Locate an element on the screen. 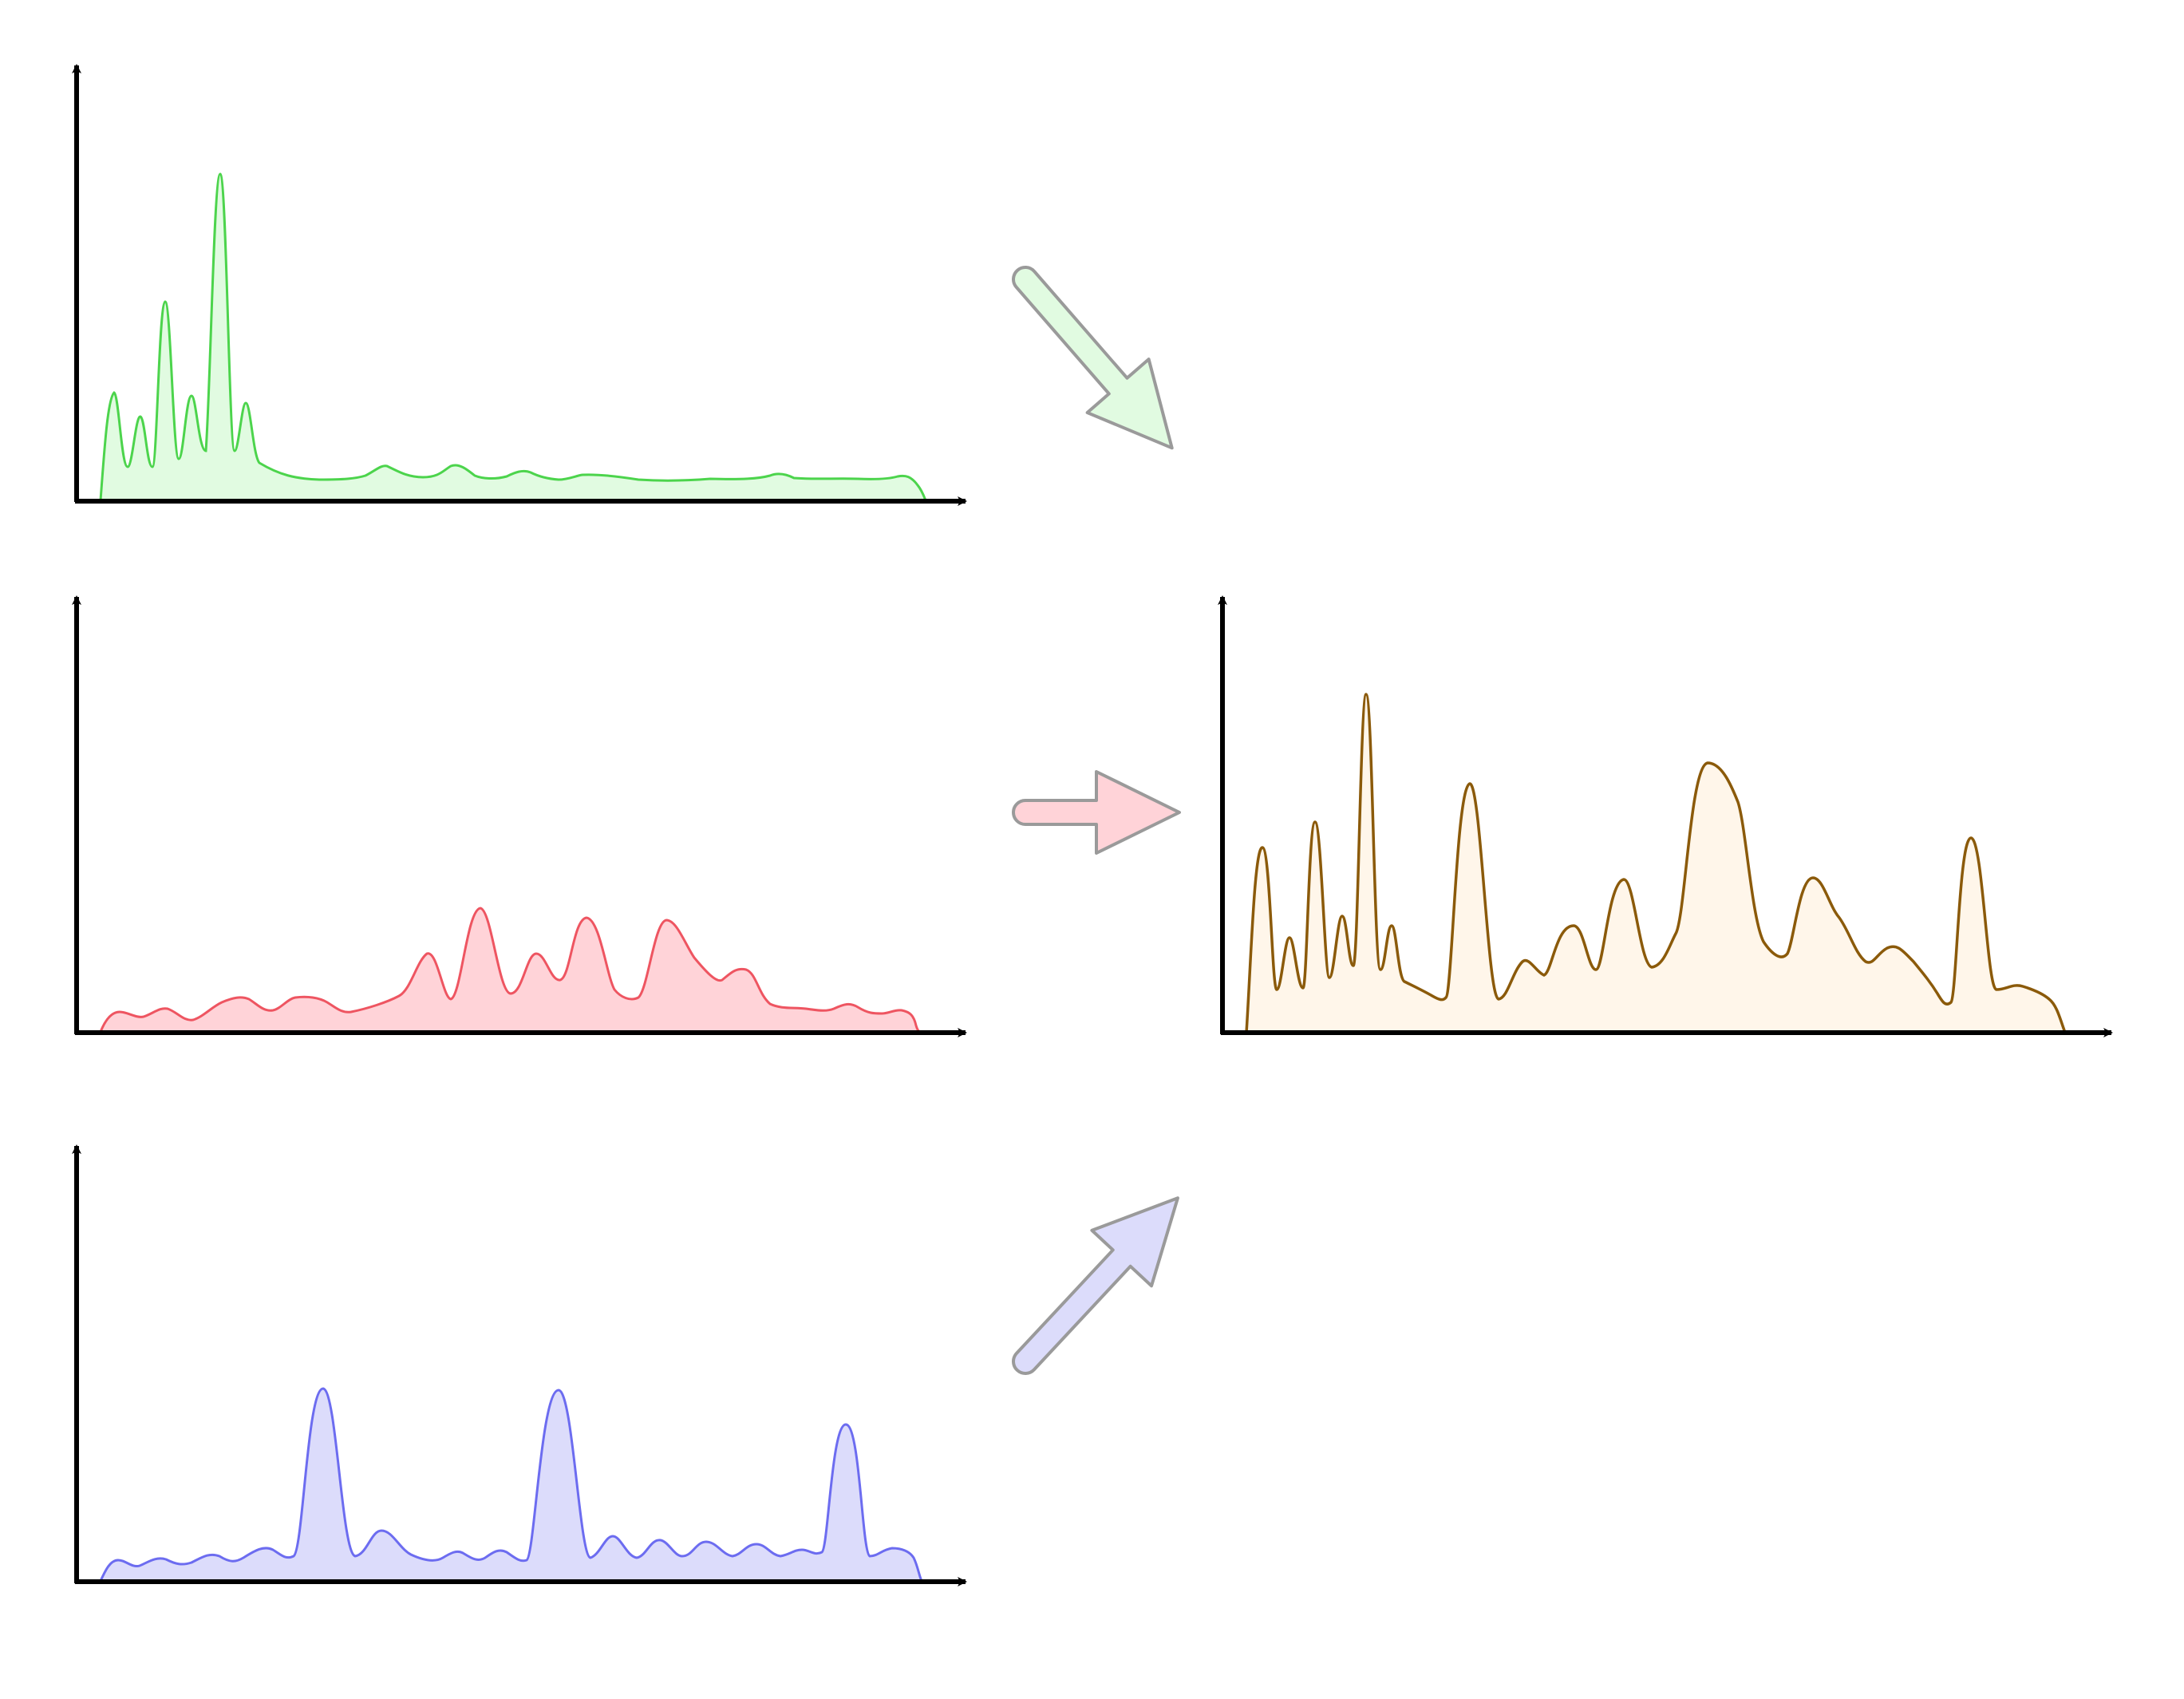 The height and width of the screenshot is (1699, 2184). green-spectrum-line is located at coordinates (513, 336).